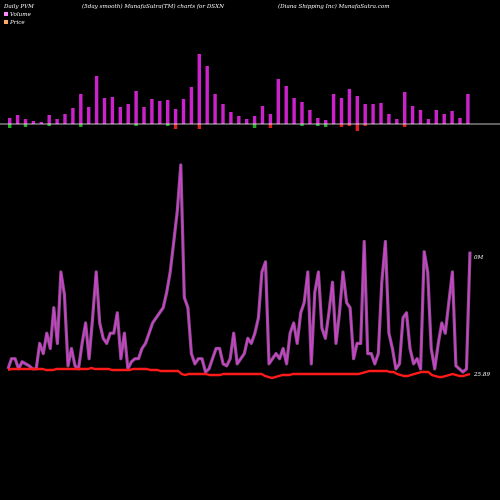 This screenshot has height=500, width=500. What do you see at coordinates (334, 6) in the screenshot?
I see `header-right-title: (Diana Shipping Inc) MunafaSutra.com` at bounding box center [334, 6].